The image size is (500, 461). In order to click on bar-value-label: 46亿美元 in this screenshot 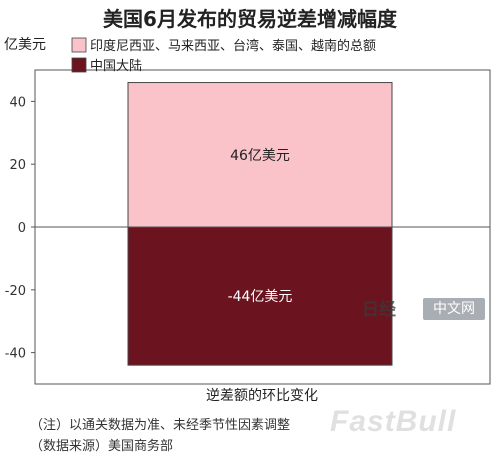, I will do `click(260, 156)`.